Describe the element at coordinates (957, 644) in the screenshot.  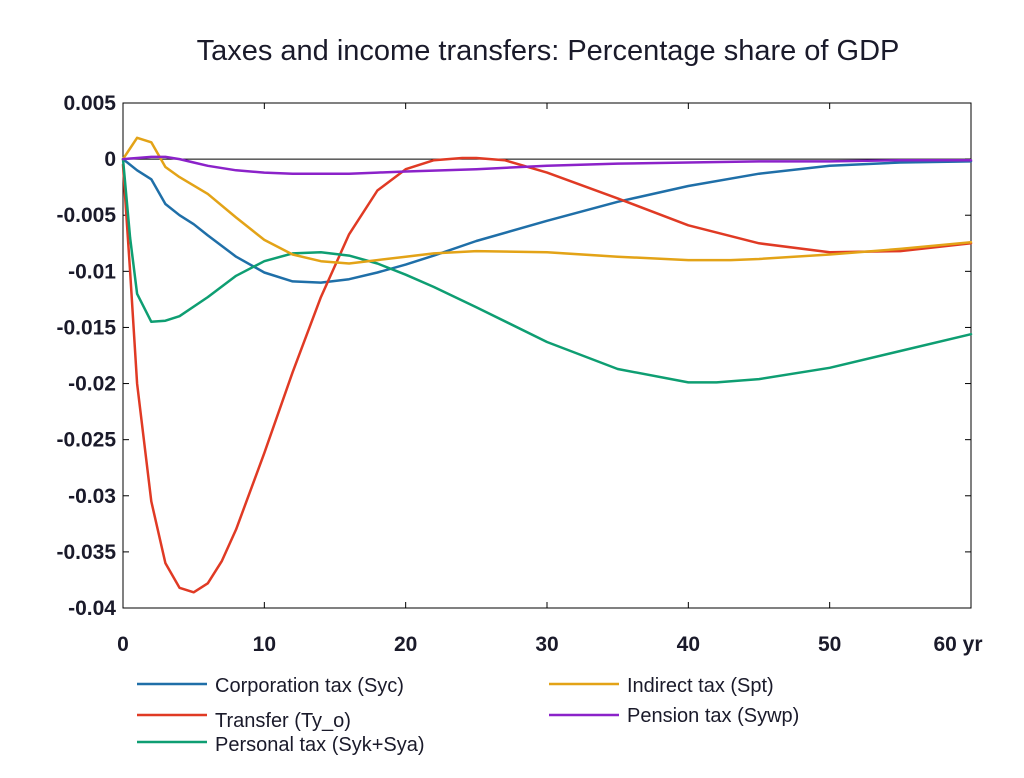
I see `x-tick-label: 60 yr` at that location.